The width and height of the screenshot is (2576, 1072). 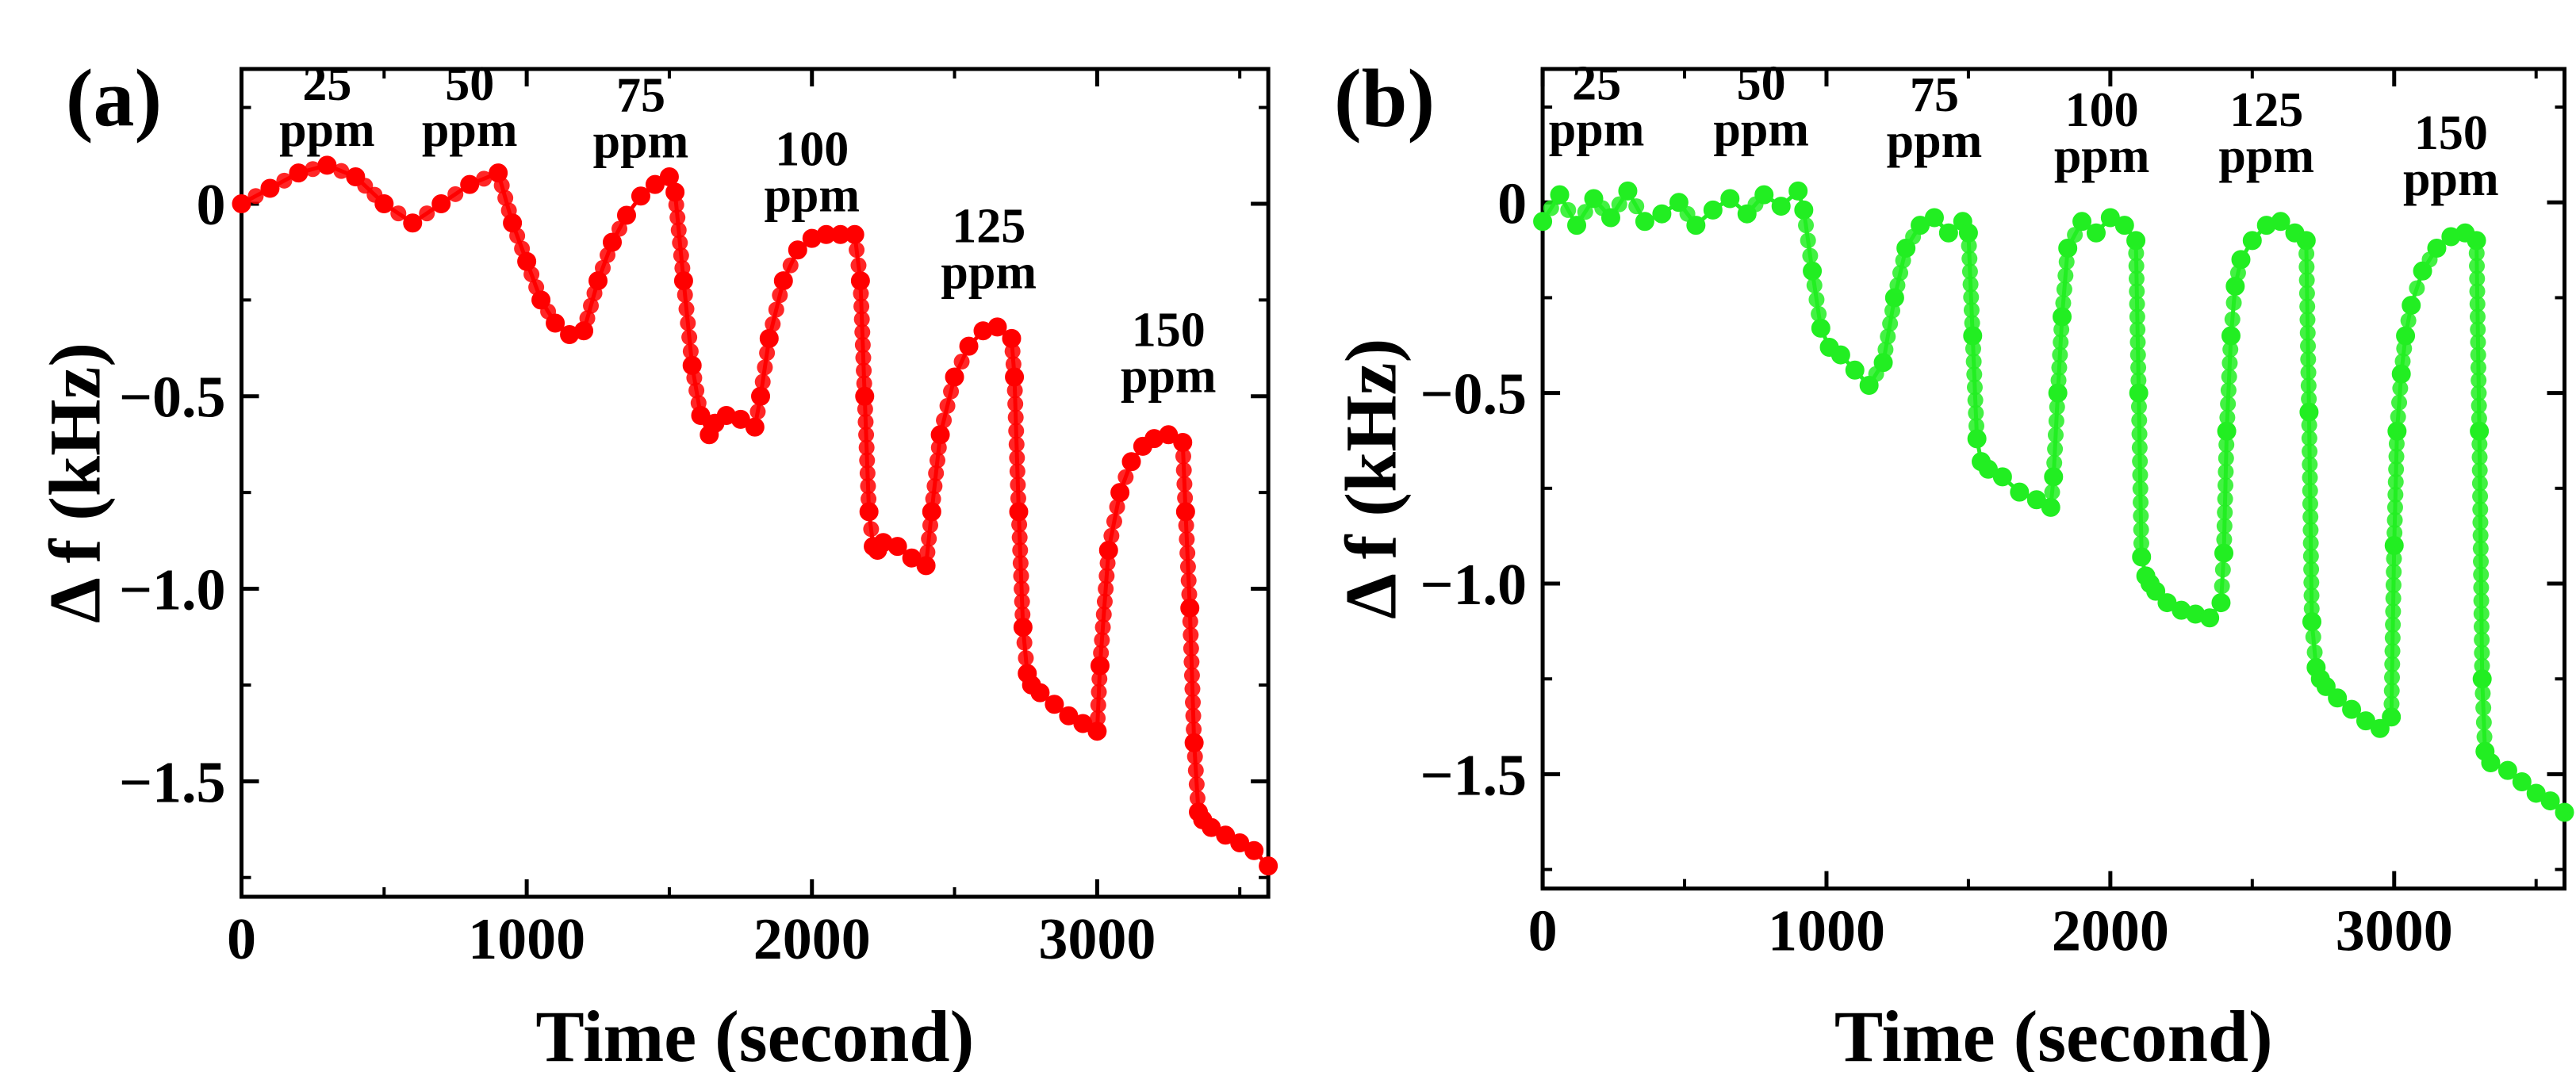 I want to click on panel-a-annotation-5-line-0: 150, so click(x=1169, y=331).